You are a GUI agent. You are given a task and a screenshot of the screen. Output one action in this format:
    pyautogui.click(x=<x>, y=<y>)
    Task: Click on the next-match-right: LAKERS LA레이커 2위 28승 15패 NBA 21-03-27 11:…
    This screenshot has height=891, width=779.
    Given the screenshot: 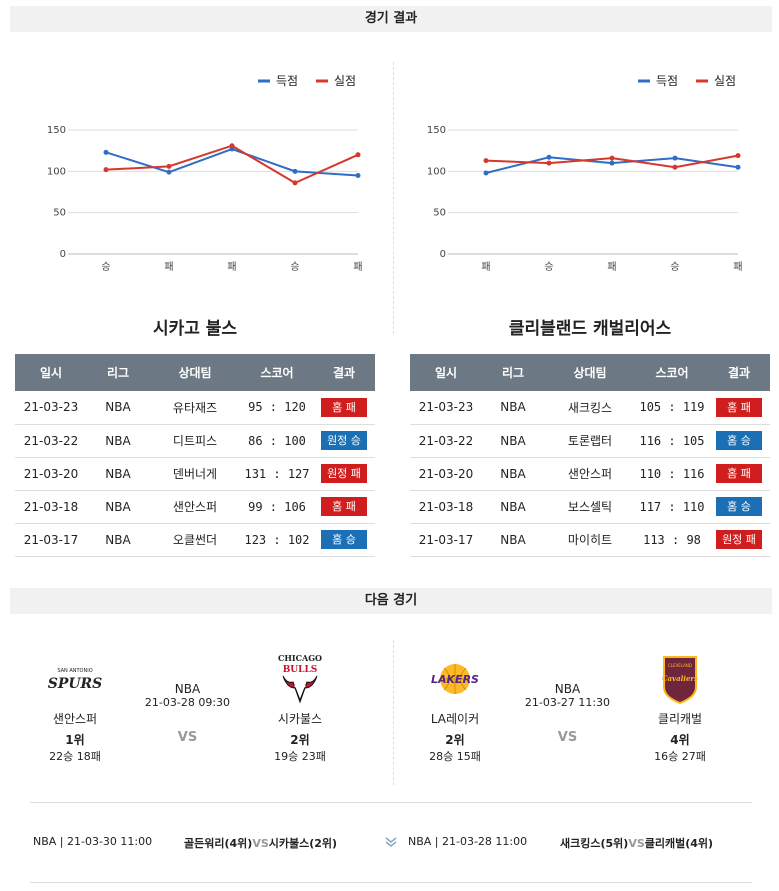 What is the action you would take?
    pyautogui.click(x=575, y=715)
    